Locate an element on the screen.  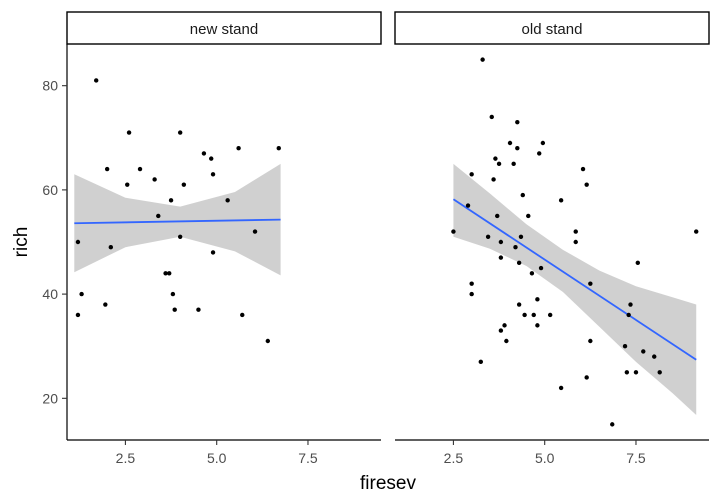
facet-strip-new-stand: new stand is located at coordinates (224, 28).